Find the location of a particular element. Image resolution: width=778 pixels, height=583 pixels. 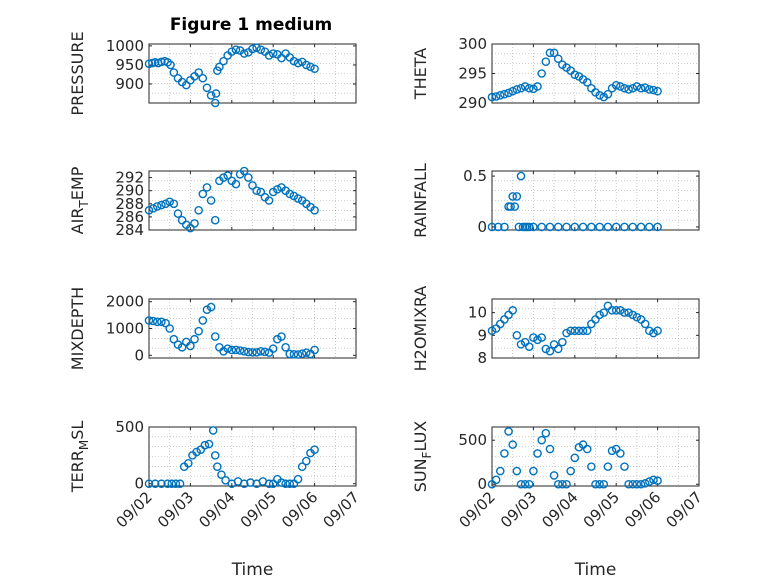

subplot-6: 10 9 8 H2OMIXRA is located at coordinates (555, 328).